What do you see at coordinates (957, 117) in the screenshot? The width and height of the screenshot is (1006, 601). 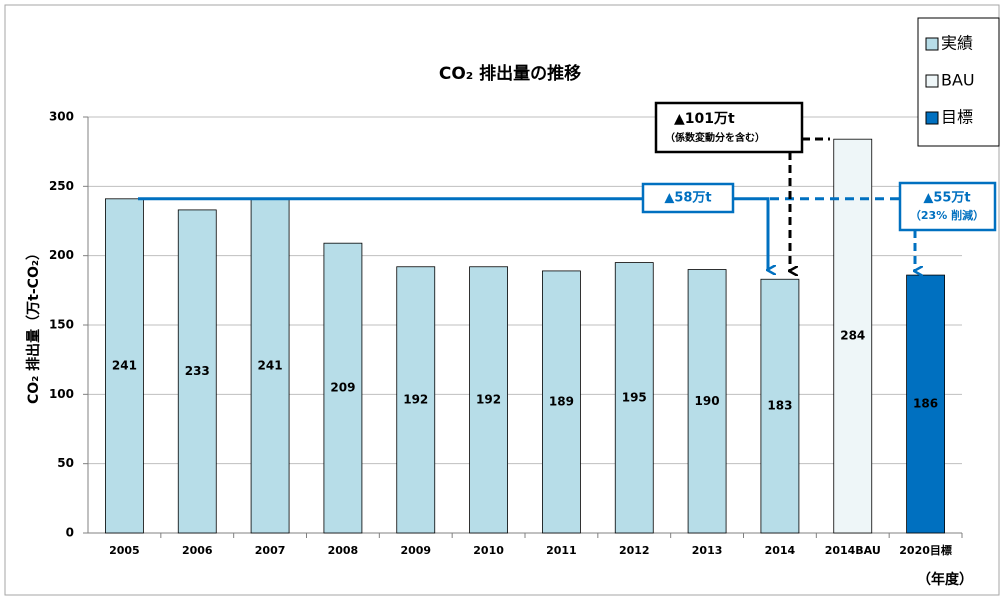 I see `legend-label: 目標` at bounding box center [957, 117].